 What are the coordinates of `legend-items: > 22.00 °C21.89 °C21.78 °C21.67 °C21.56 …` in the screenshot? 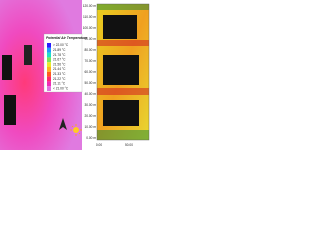 It's located at (58, 67).